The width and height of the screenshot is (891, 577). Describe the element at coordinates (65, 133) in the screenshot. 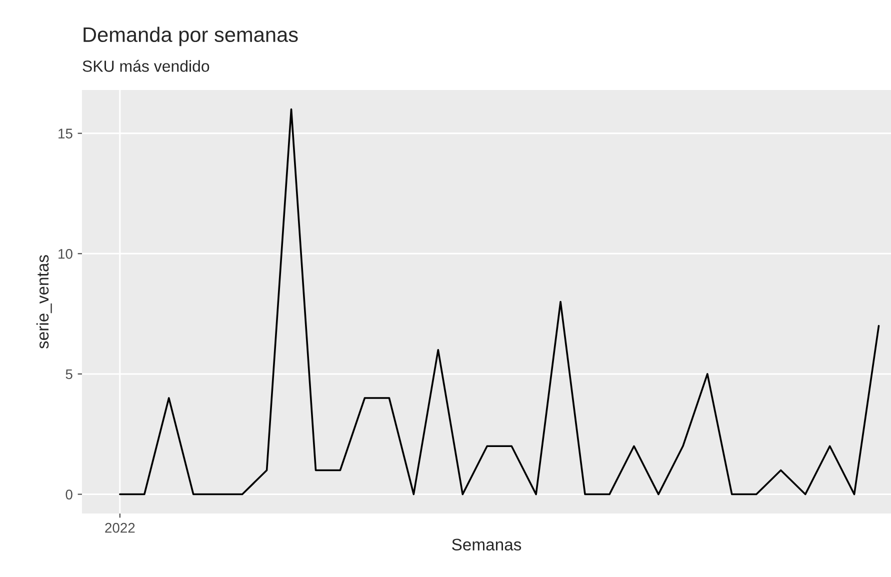

I see `y-tick-label: 15` at that location.